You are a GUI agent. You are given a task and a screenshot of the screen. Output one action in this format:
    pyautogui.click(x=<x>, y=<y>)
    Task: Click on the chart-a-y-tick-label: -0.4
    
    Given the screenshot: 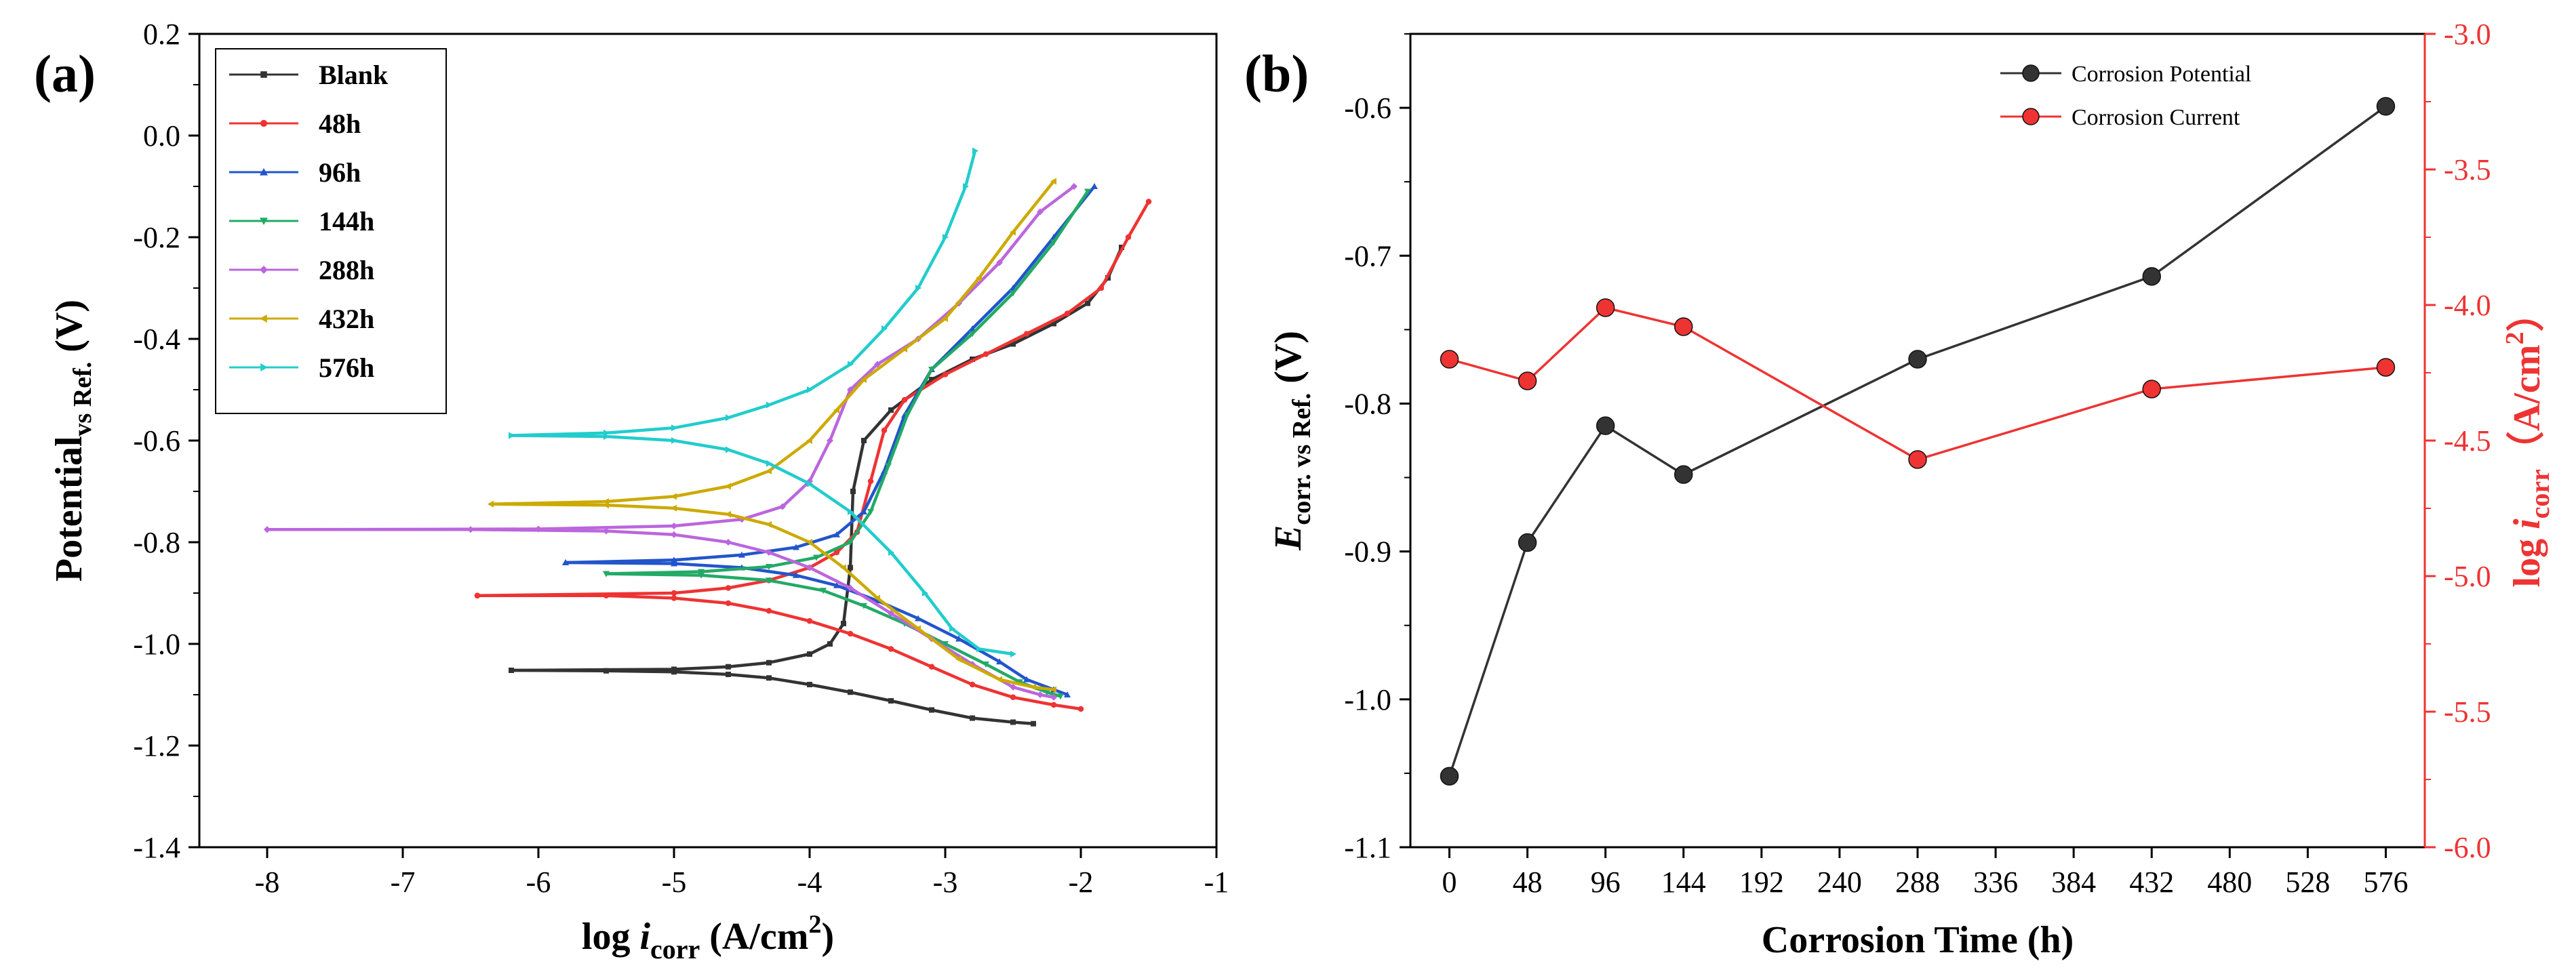 What is the action you would take?
    pyautogui.click(x=156, y=340)
    